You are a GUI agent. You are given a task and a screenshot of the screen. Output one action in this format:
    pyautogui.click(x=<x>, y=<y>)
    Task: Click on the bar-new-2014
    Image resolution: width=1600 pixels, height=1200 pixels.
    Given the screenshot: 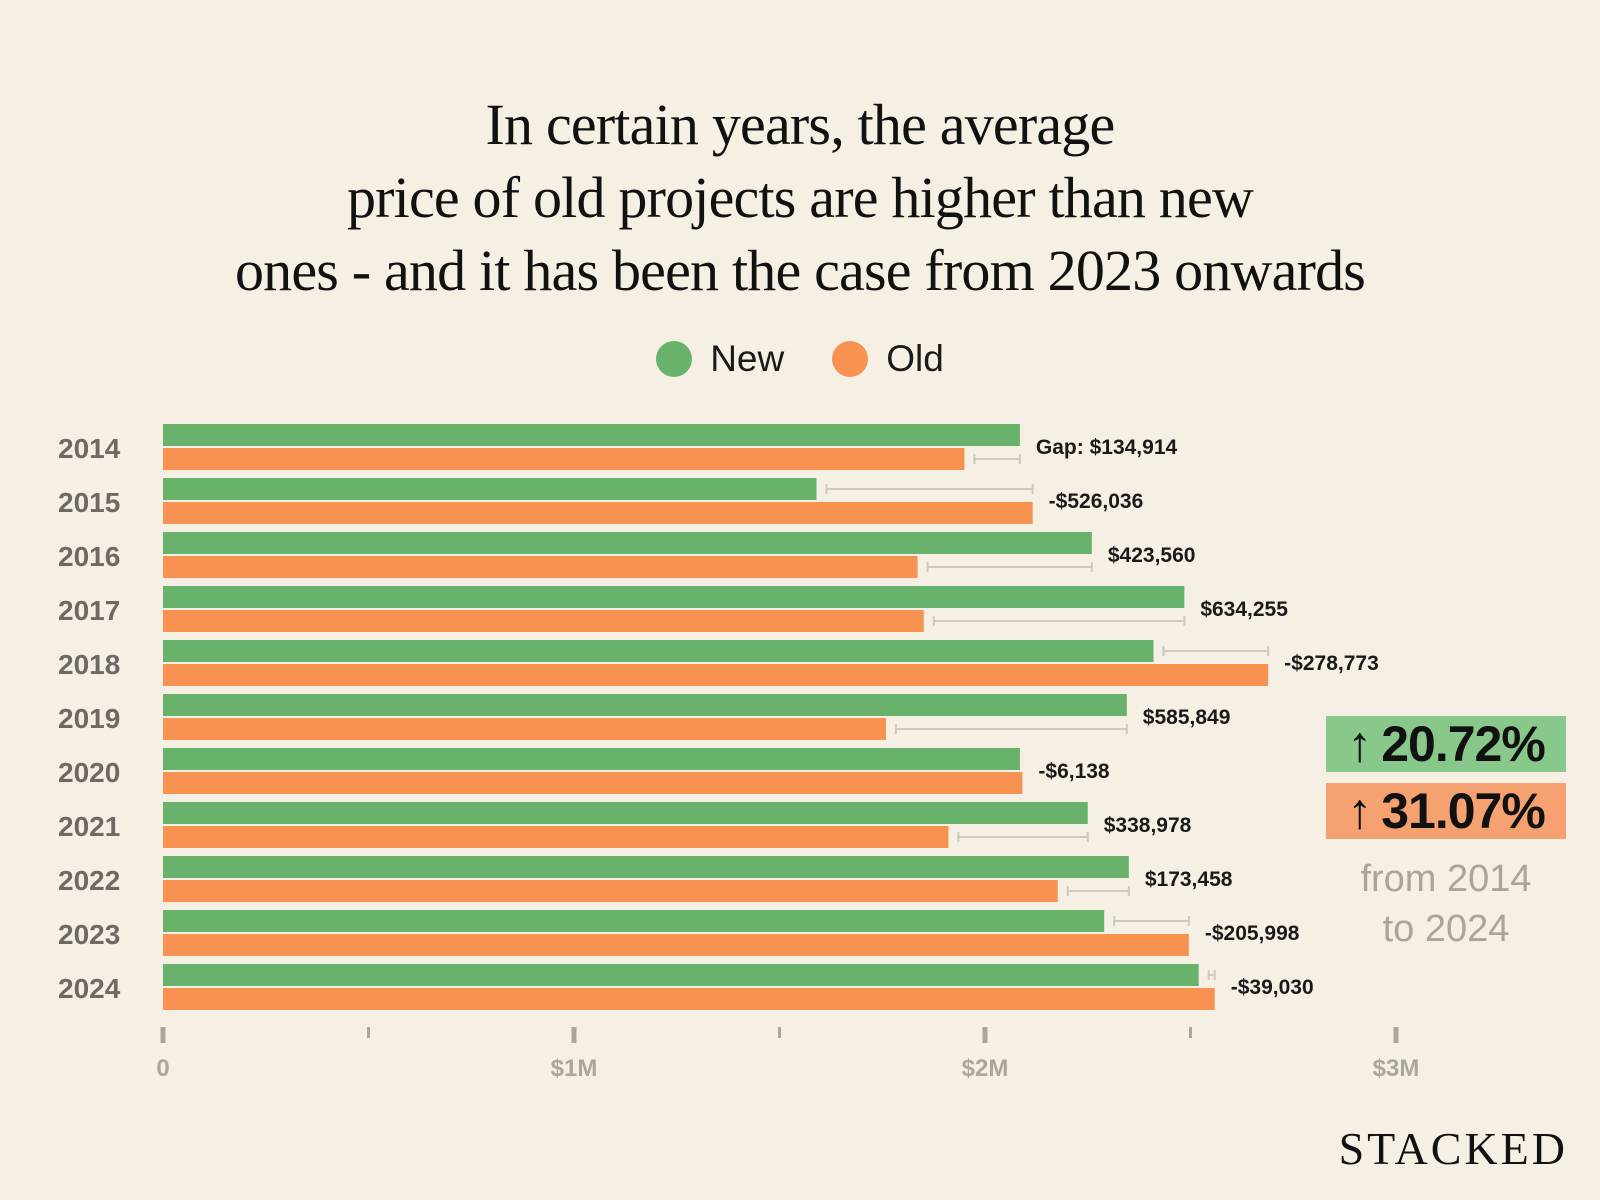 What is the action you would take?
    pyautogui.click(x=591, y=435)
    